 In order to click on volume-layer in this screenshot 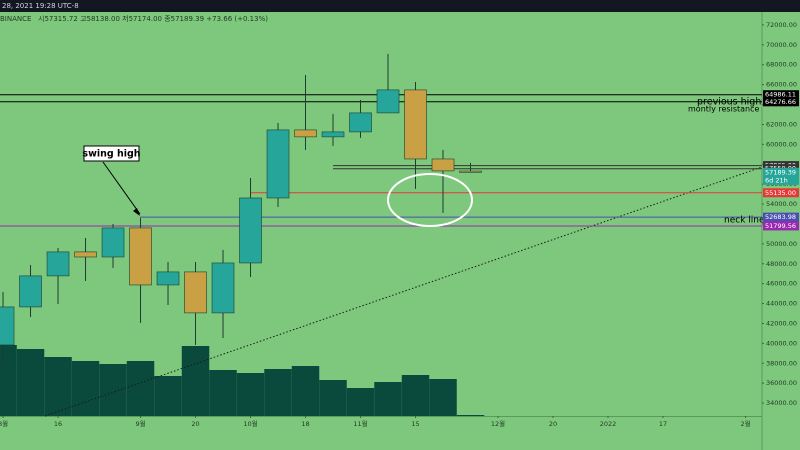, I will do `click(242, 380)`.